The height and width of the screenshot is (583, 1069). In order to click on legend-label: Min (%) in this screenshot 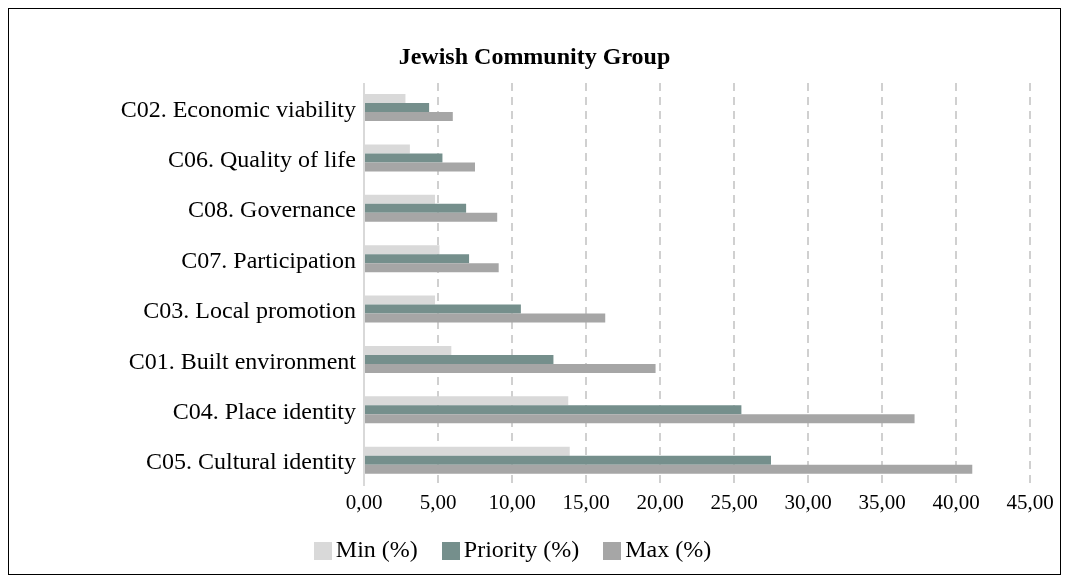, I will do `click(376, 549)`.